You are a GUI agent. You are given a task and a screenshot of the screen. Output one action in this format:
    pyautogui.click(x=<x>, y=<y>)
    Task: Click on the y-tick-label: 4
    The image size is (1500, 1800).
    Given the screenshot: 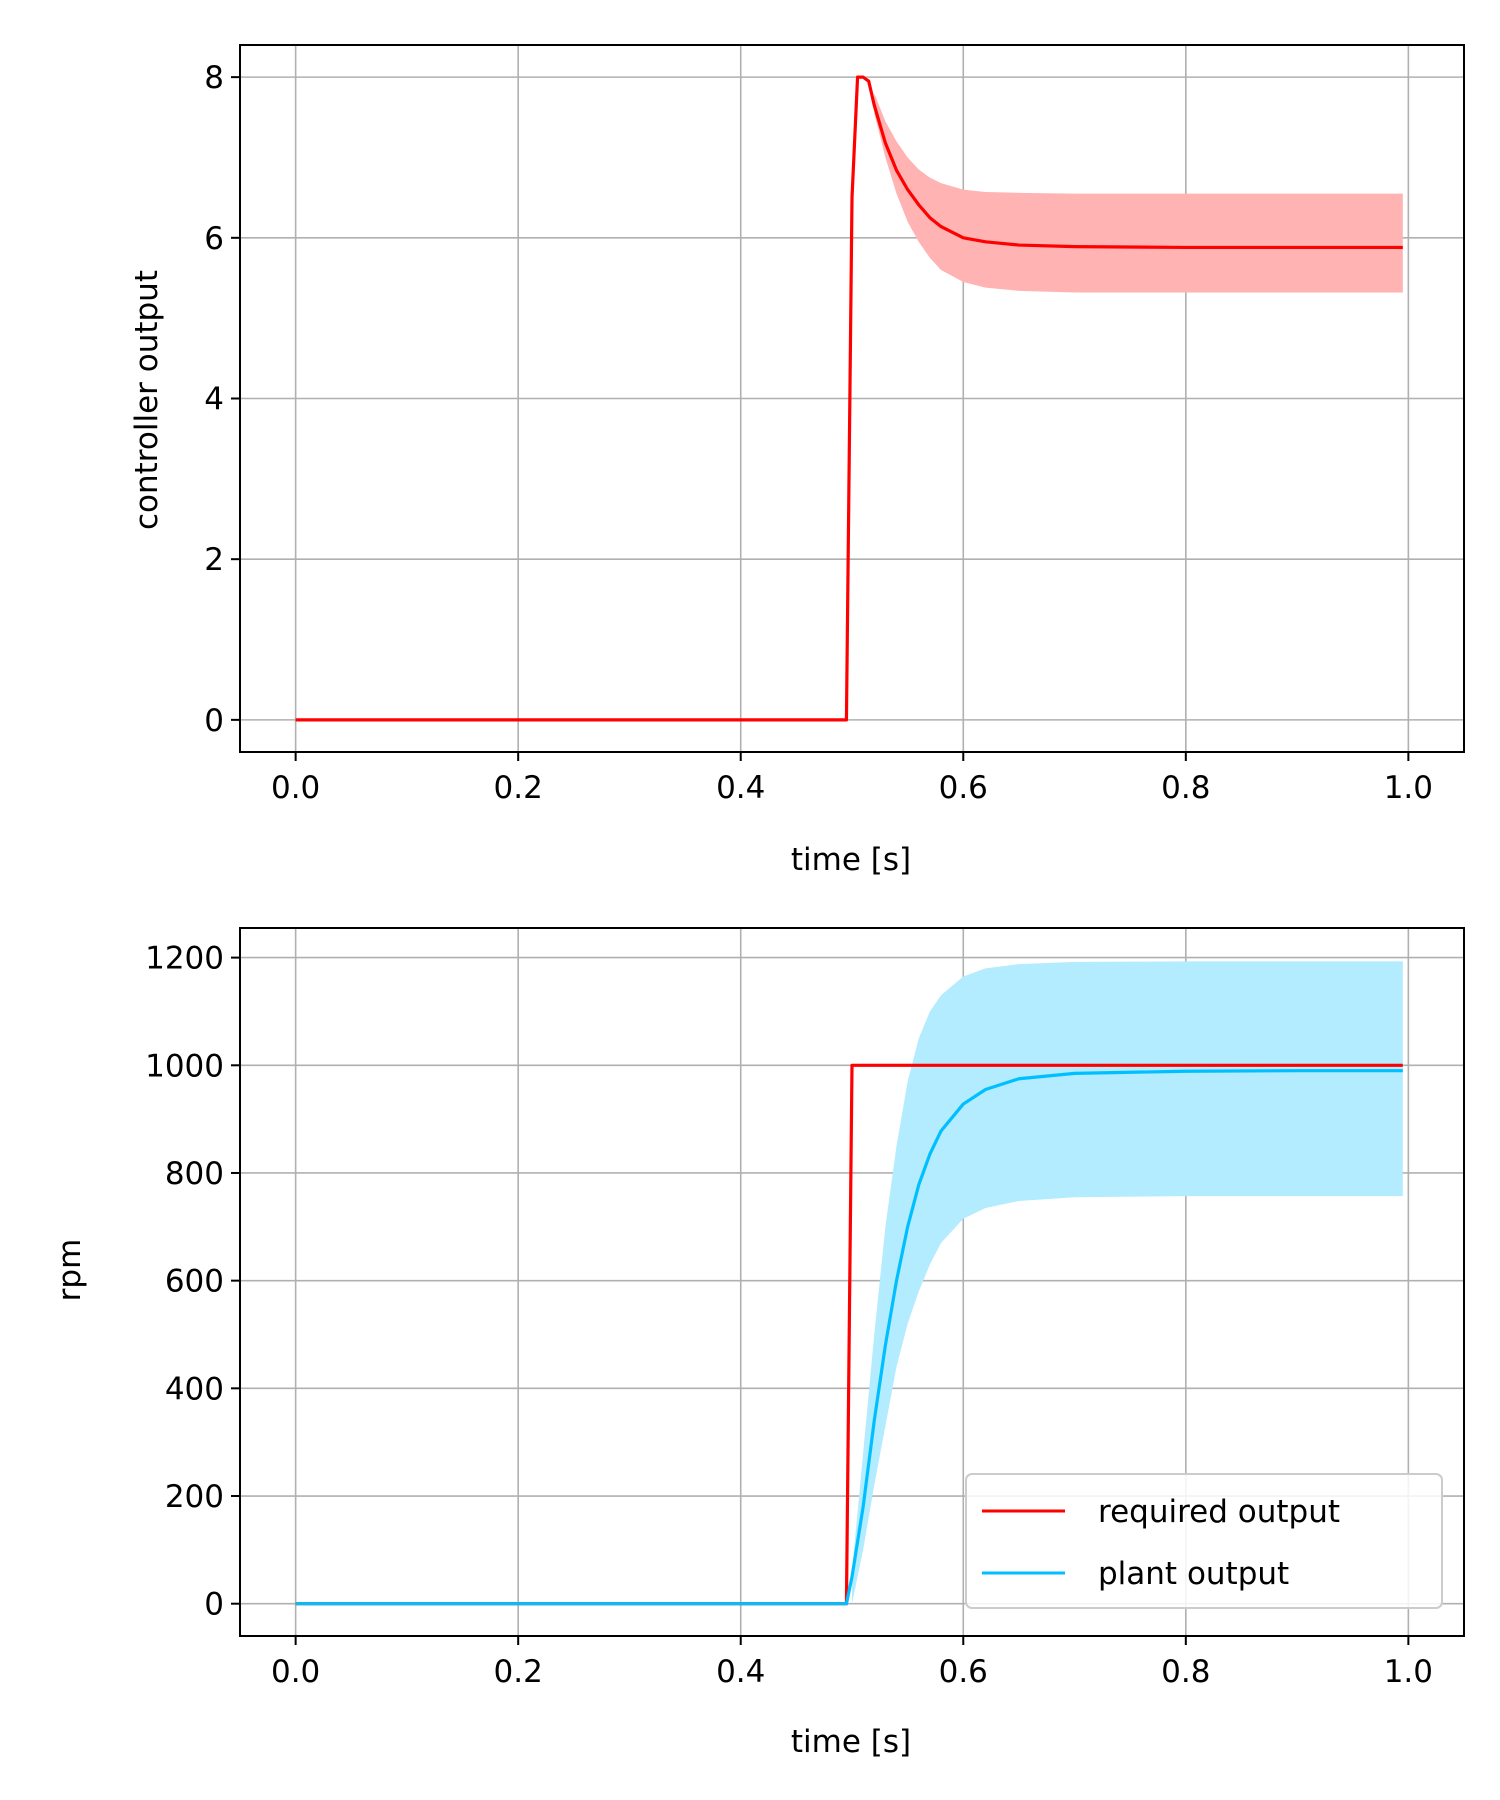 What is the action you would take?
    pyautogui.click(x=214, y=400)
    